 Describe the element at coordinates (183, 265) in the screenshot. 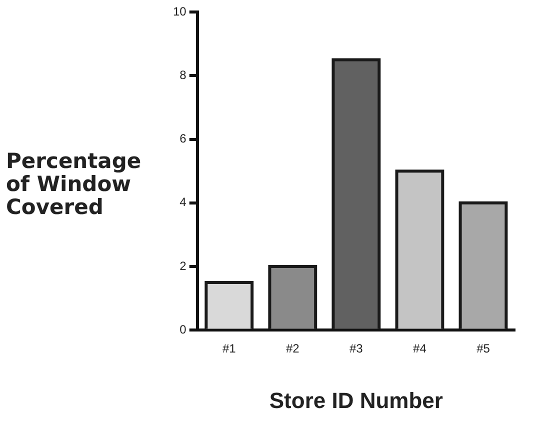

I see `y-tick-label: 2` at that location.